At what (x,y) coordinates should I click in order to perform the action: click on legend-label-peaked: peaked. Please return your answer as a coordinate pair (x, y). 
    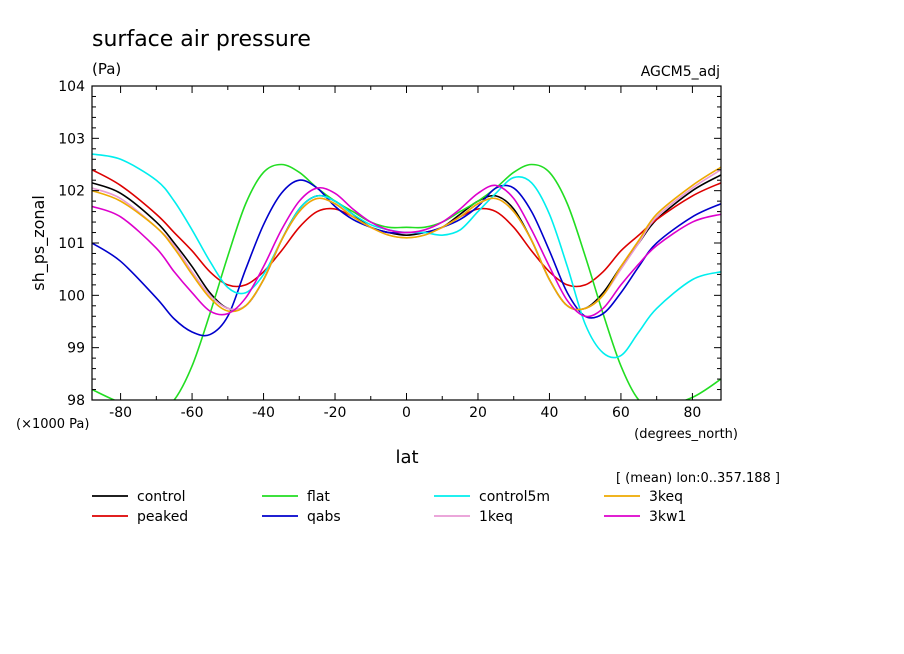
    Looking at the image, I should click on (162, 517).